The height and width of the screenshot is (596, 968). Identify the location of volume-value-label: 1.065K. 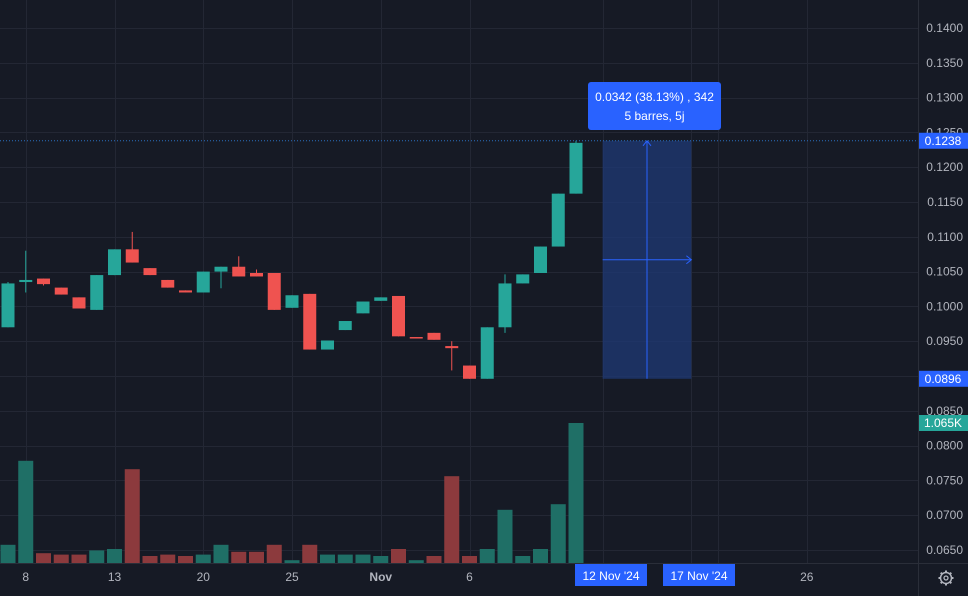
(943, 423).